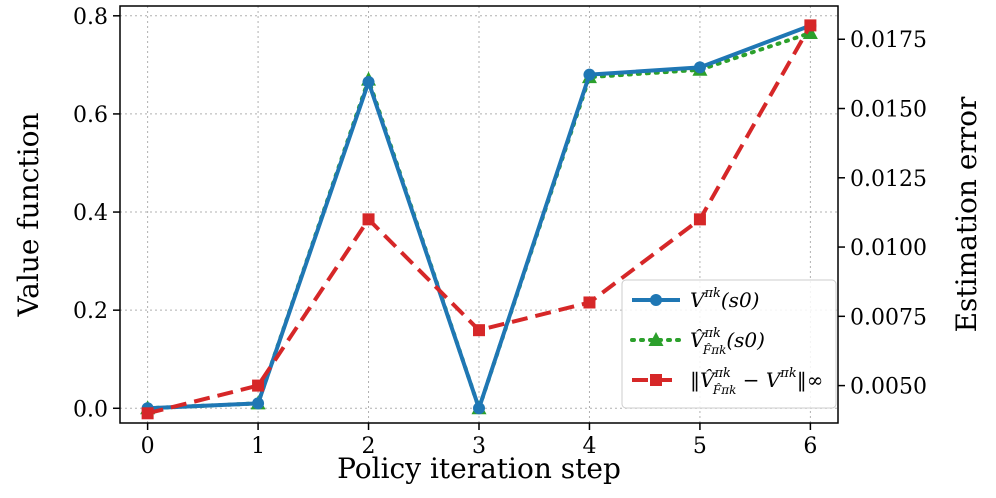 Image resolution: width=996 pixels, height=498 pixels. Describe the element at coordinates (888, 110) in the screenshot. I see `y-right-tick-label: 0.0150` at that location.